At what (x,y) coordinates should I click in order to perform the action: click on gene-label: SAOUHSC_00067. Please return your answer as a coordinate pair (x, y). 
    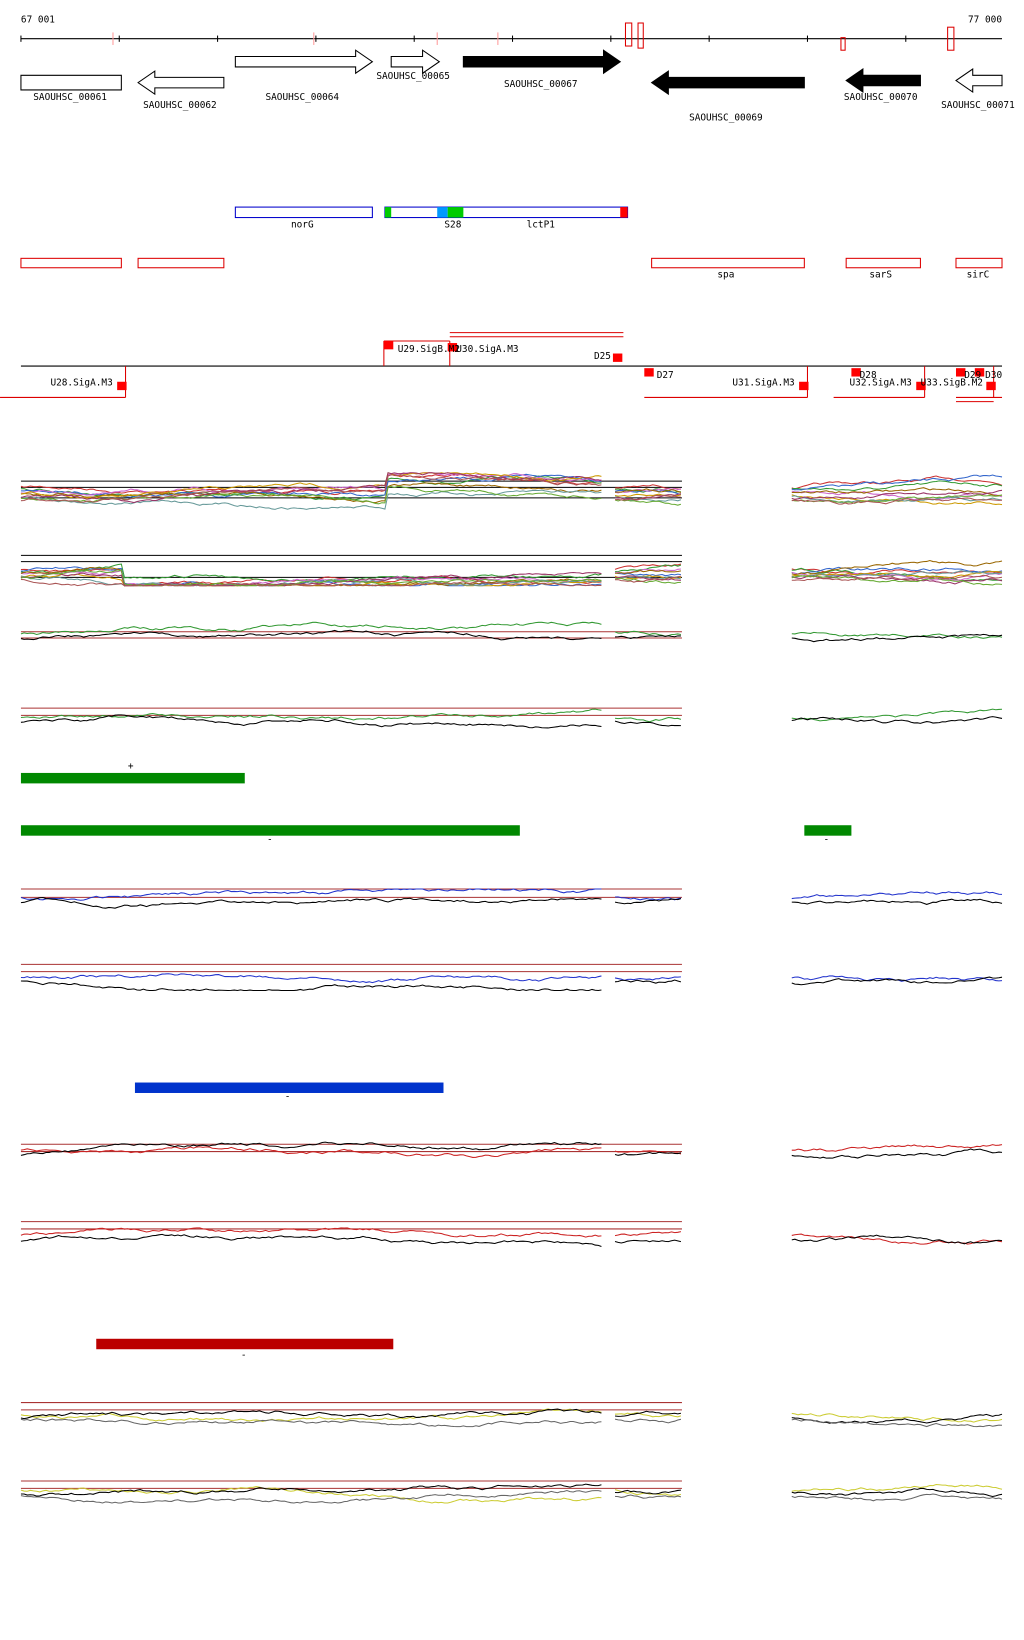
    Looking at the image, I should click on (541, 84).